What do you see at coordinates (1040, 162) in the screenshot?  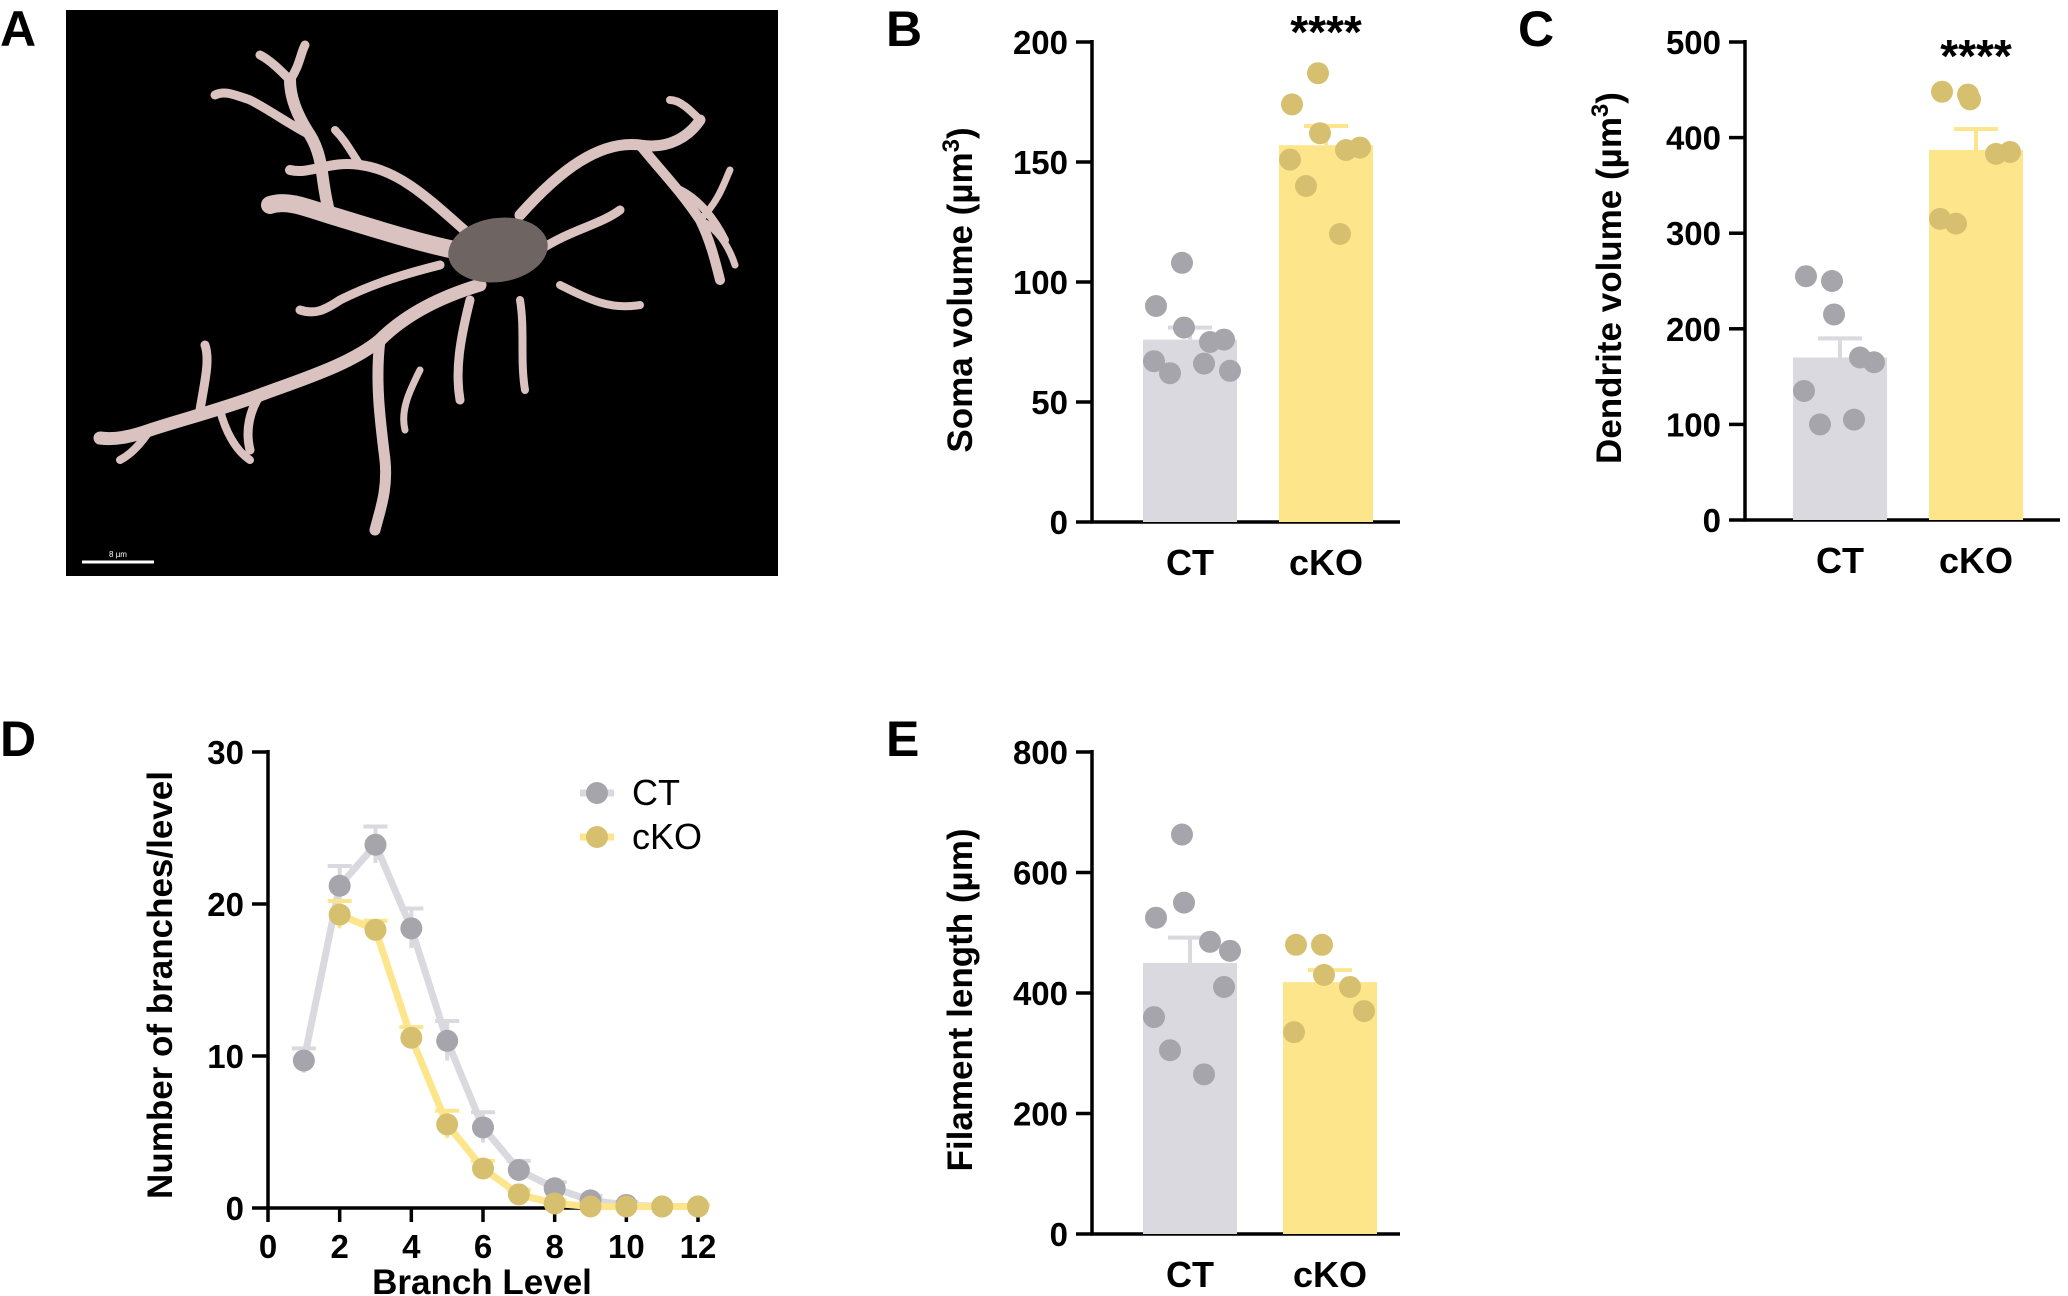 I see `y-tick-label: 150` at bounding box center [1040, 162].